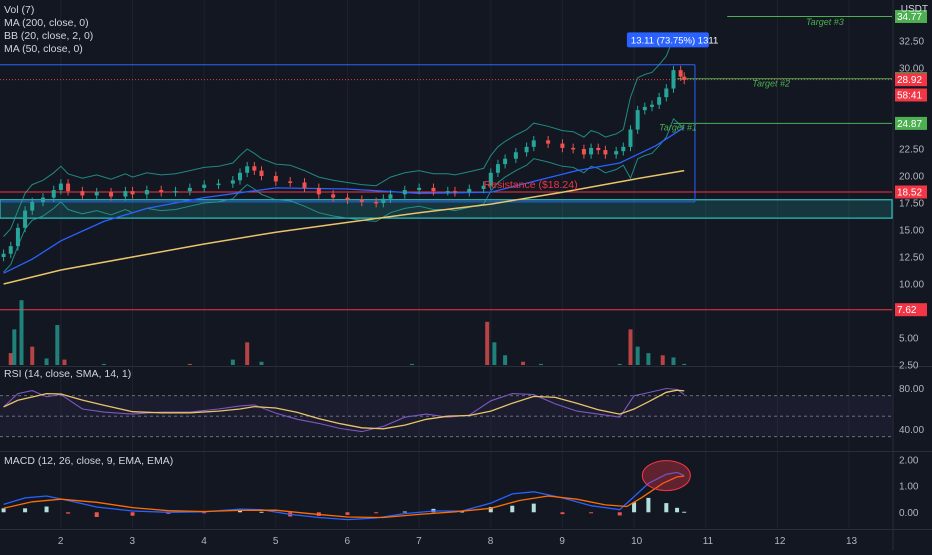 This screenshot has width=932, height=555. I want to click on legend-bb: BB (20, close, 2, 0), so click(49, 36).